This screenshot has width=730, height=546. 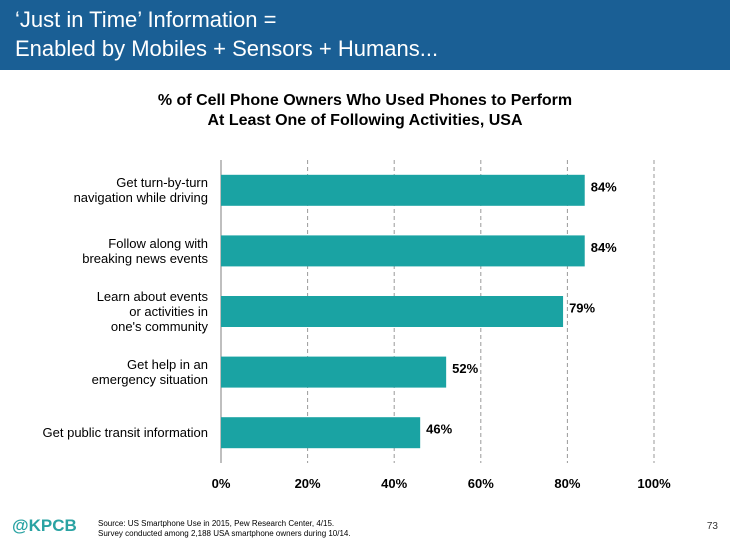 I want to click on x-tick-label: 100%, so click(x=654, y=483).